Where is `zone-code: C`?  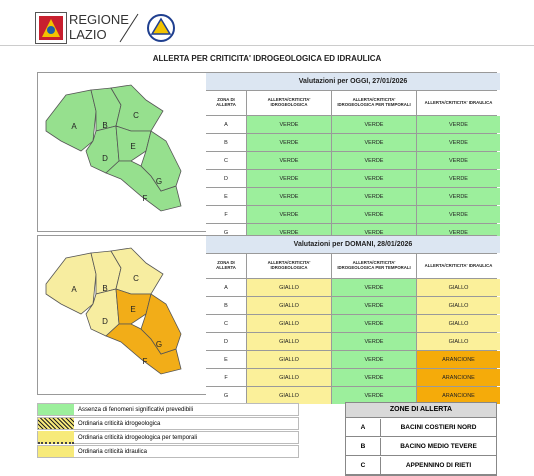 zone-code: C is located at coordinates (363, 465).